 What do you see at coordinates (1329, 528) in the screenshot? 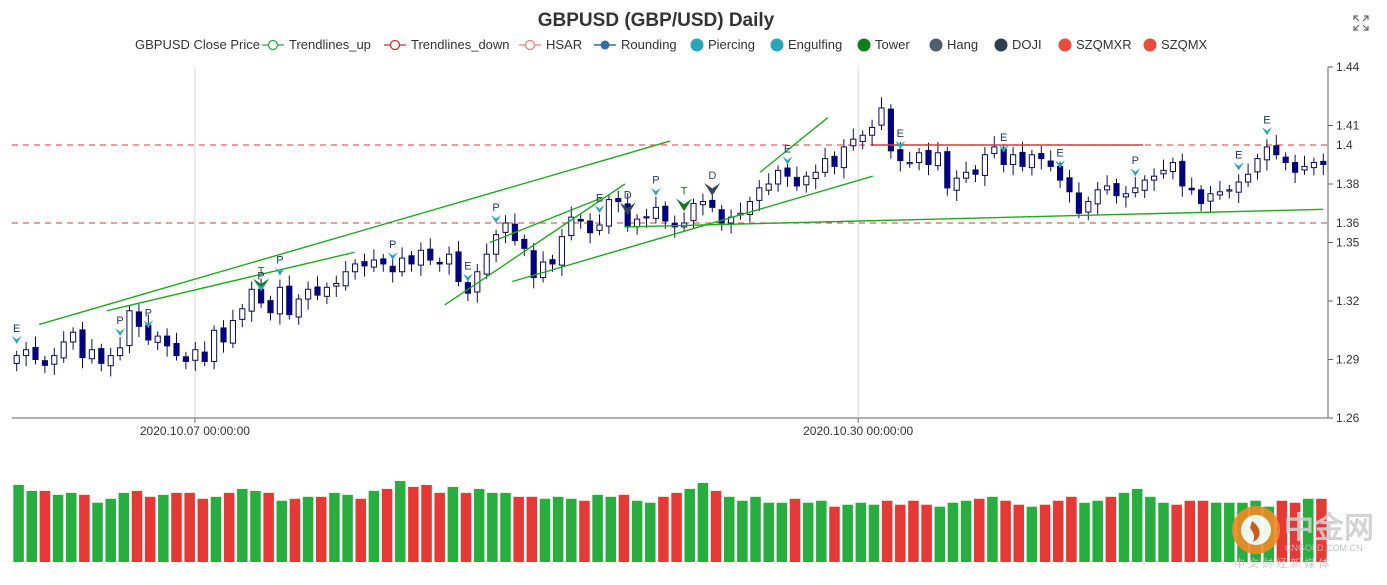
I see `watermark-brand: 中金网` at bounding box center [1329, 528].